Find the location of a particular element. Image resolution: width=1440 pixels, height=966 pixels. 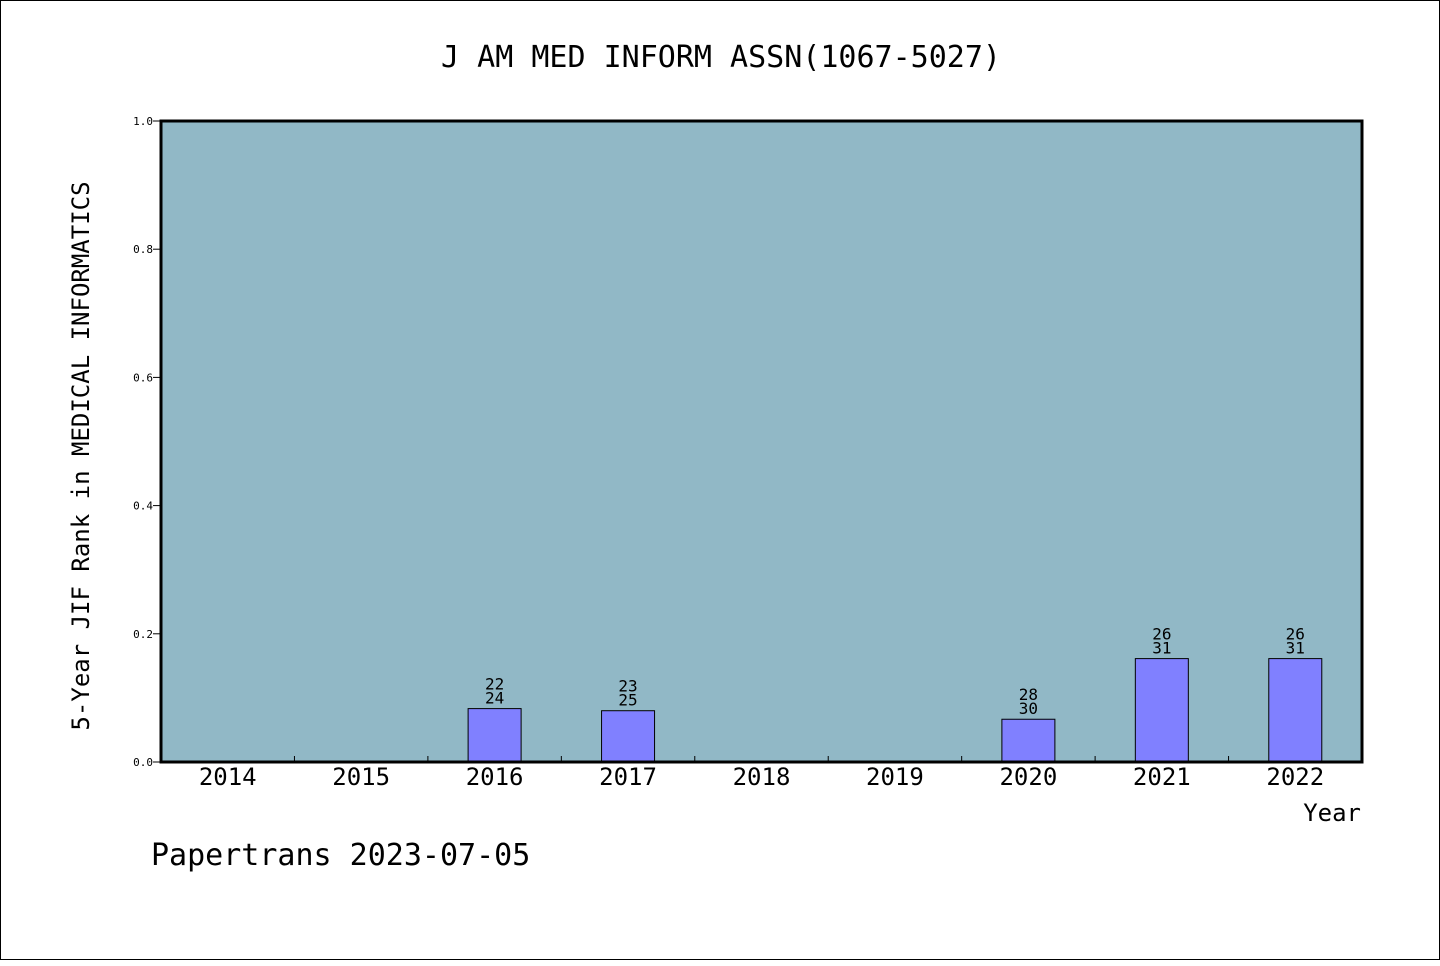

bar-2017 is located at coordinates (628, 736).